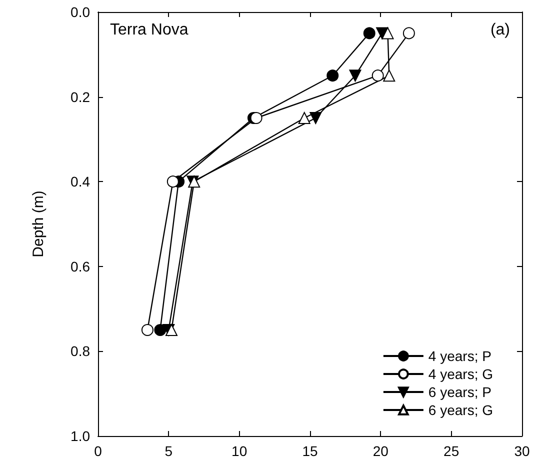 The height and width of the screenshot is (472, 534). I want to click on legend-label: 4 years; G, so click(461, 374).